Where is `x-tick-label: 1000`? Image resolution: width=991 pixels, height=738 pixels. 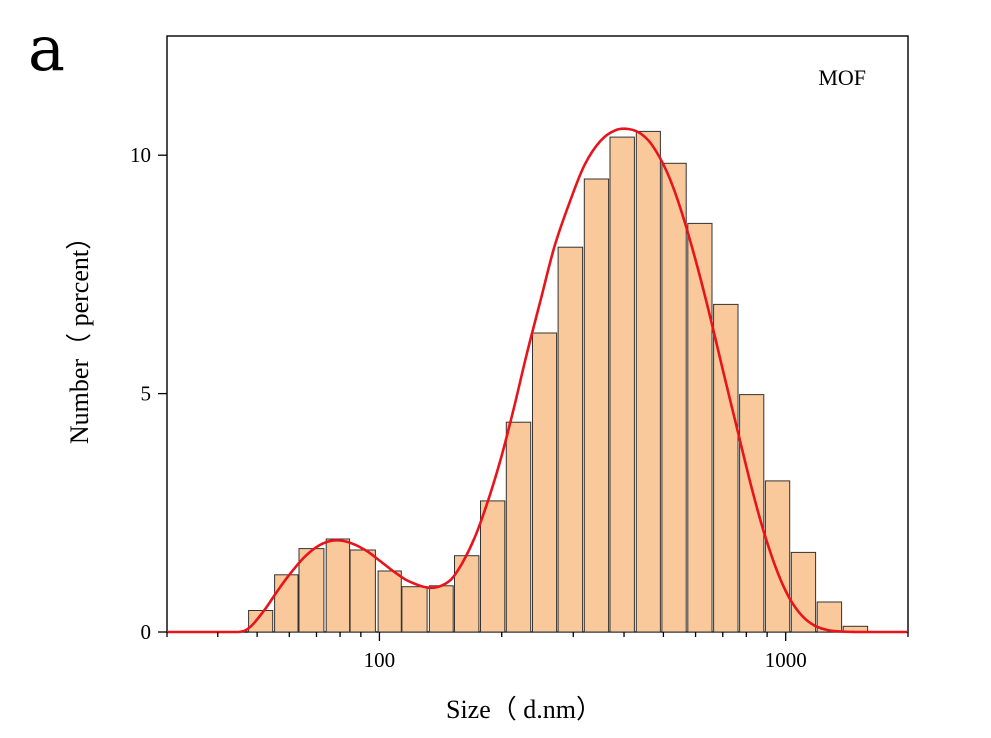
x-tick-label: 1000 is located at coordinates (786, 660).